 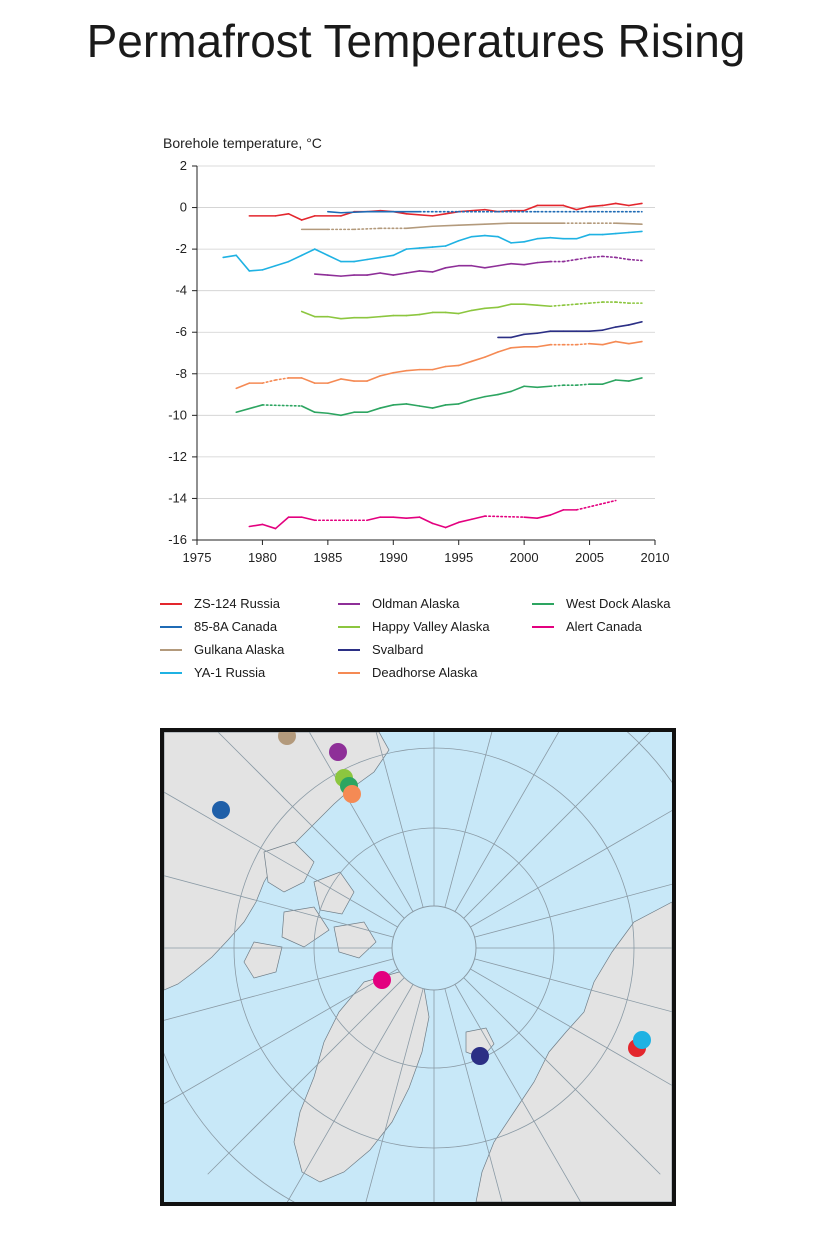 I want to click on legend-item: Happy Valley Alaska, so click(x=414, y=626).